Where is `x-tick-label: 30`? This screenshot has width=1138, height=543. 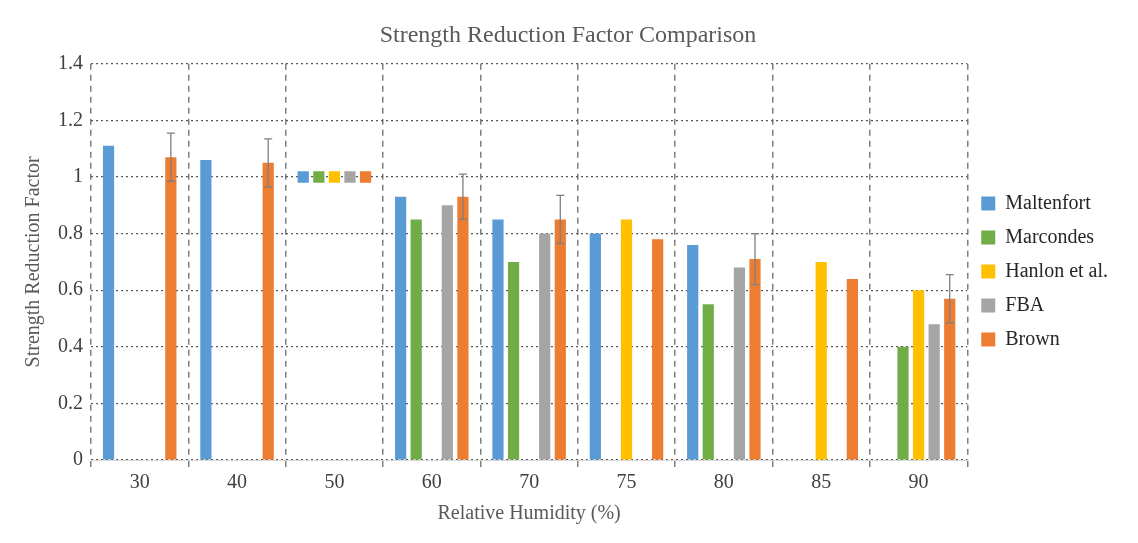
x-tick-label: 30 is located at coordinates (139, 481).